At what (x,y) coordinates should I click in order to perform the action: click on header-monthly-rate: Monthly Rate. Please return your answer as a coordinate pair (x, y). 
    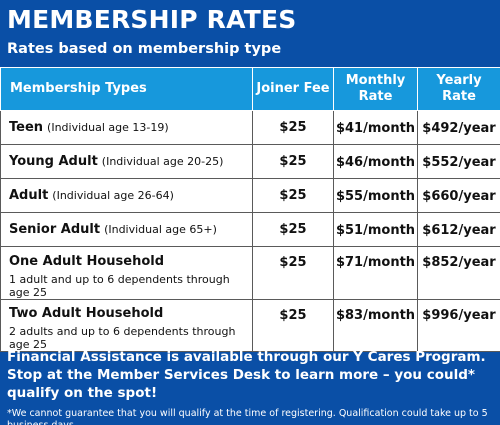
    Looking at the image, I should click on (375, 89).